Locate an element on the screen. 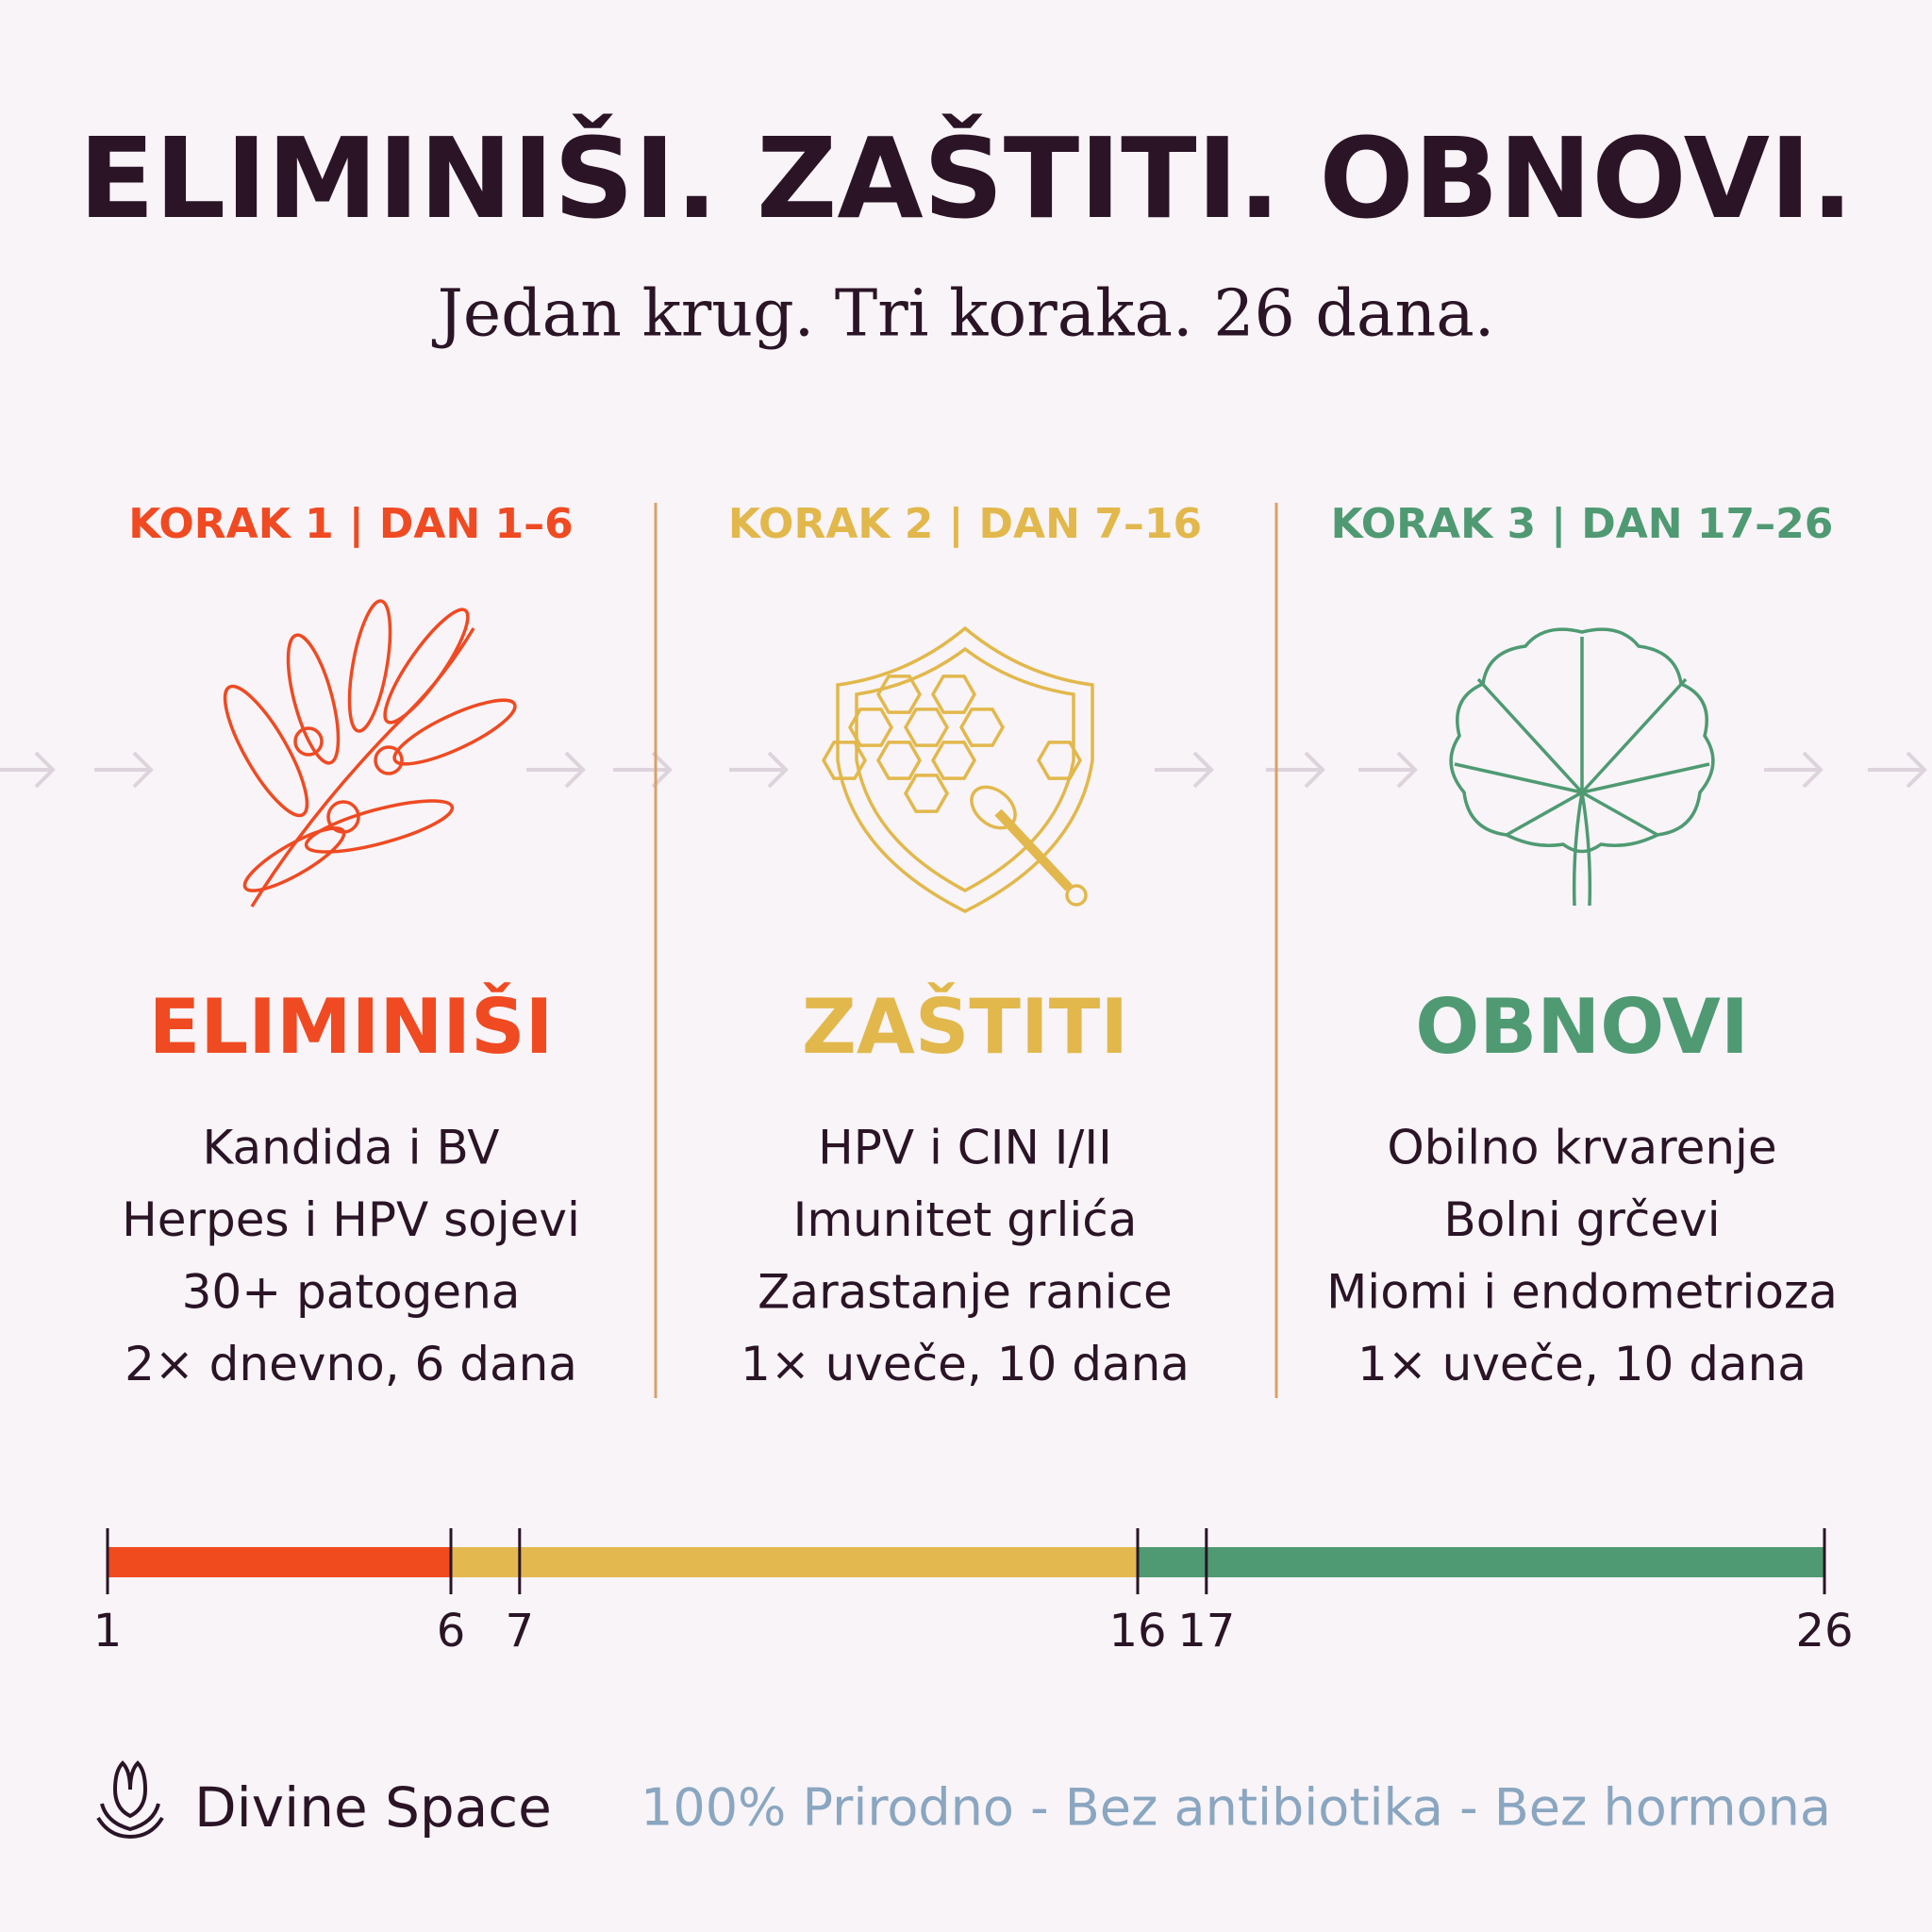 This screenshot has width=1932, height=1932. subtitle: Jedan krug. Tri koraka. 26 dana. is located at coordinates (964, 315).